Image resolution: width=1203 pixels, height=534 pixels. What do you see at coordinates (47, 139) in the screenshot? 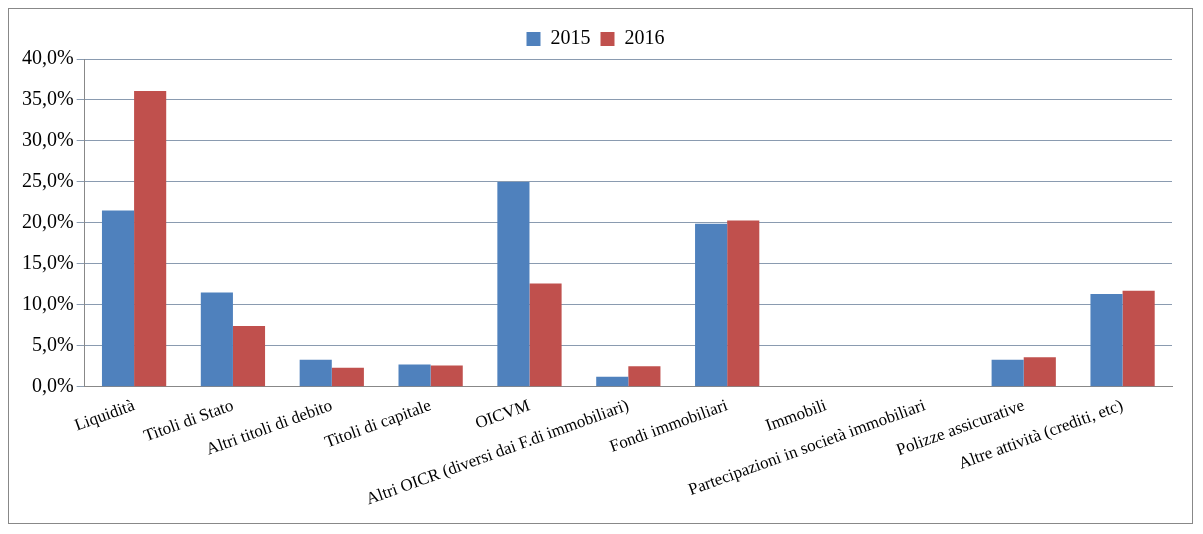
I see `y-tick-label: 30,0%` at bounding box center [47, 139].